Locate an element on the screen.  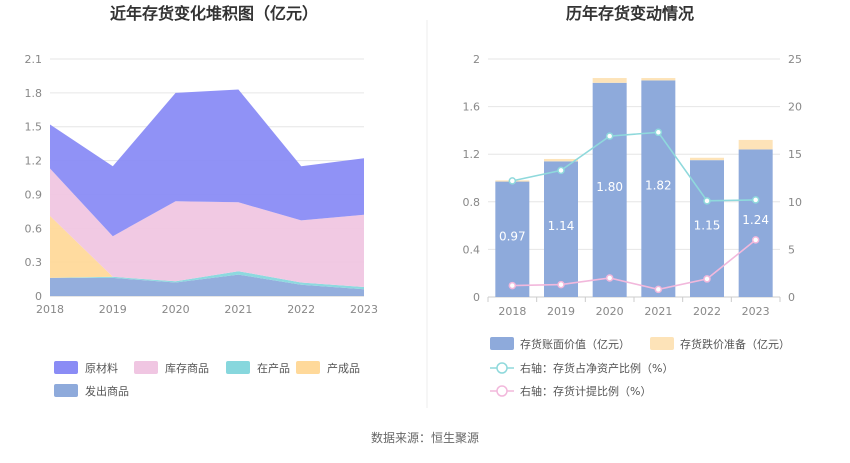
right-y2-tick-label: 25 is located at coordinates (795, 59).